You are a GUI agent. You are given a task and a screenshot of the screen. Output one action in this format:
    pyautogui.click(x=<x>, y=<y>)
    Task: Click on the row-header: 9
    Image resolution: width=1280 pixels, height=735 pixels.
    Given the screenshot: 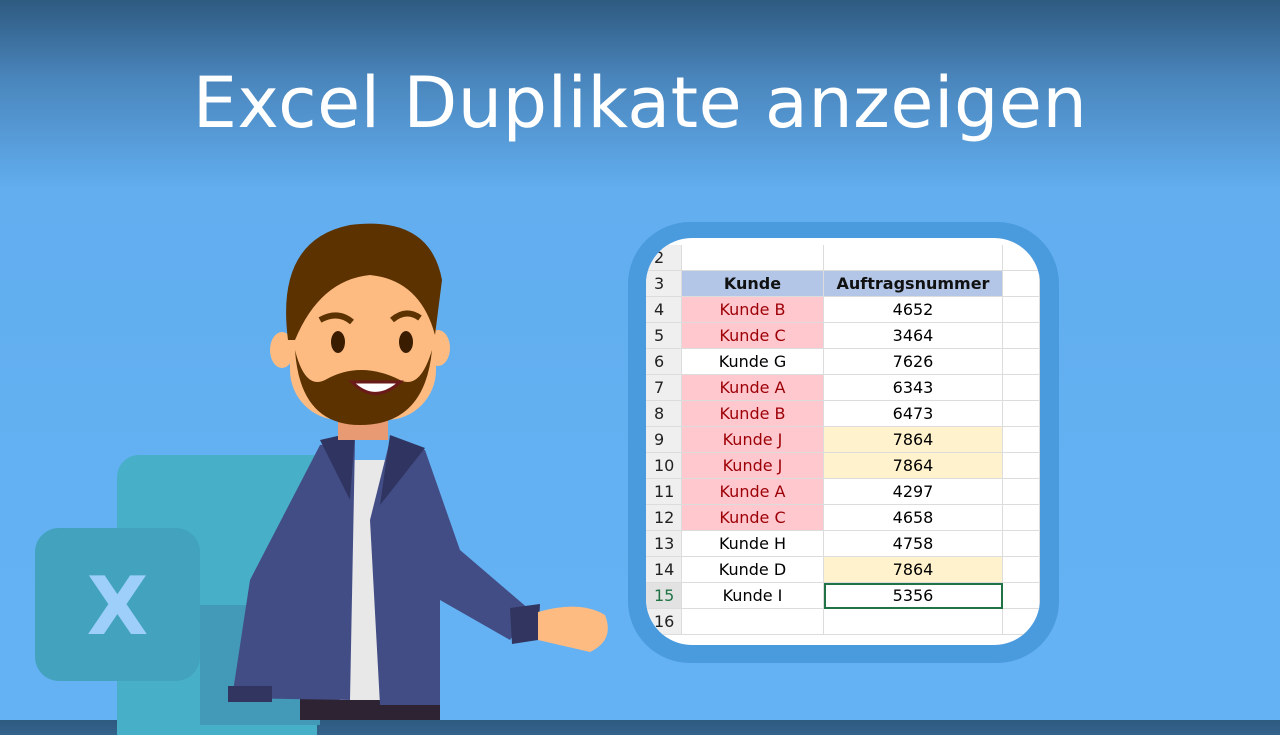 What is the action you would take?
    pyautogui.click(x=664, y=440)
    